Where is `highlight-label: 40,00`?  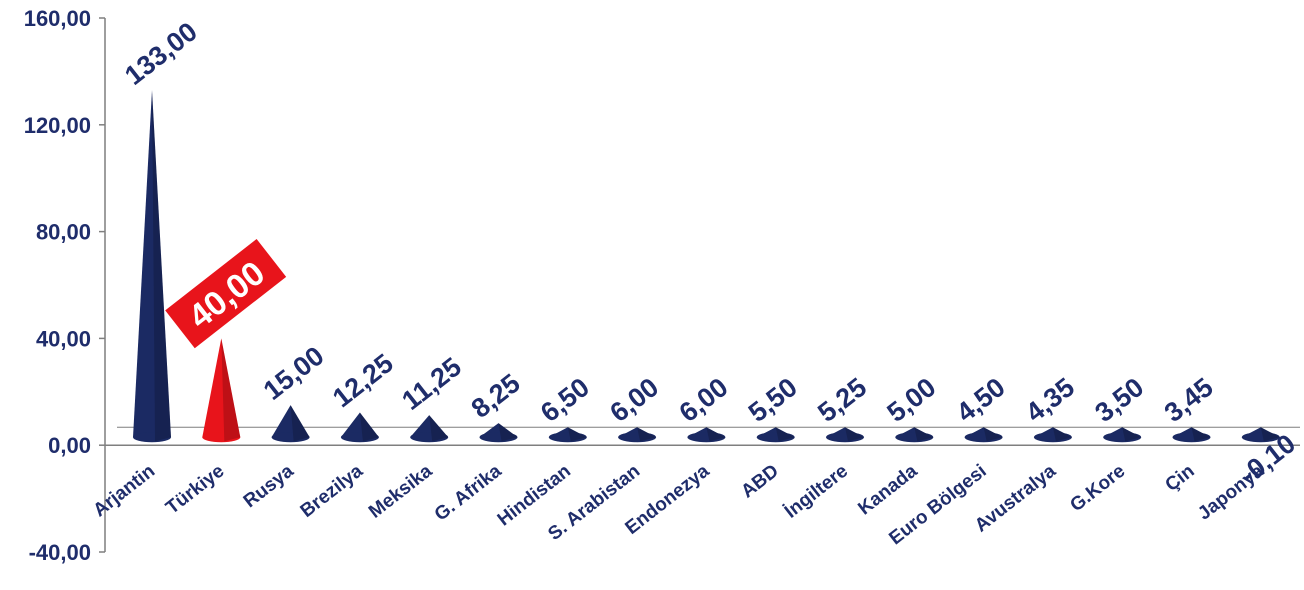
highlight-label: 40,00 is located at coordinates (226, 293).